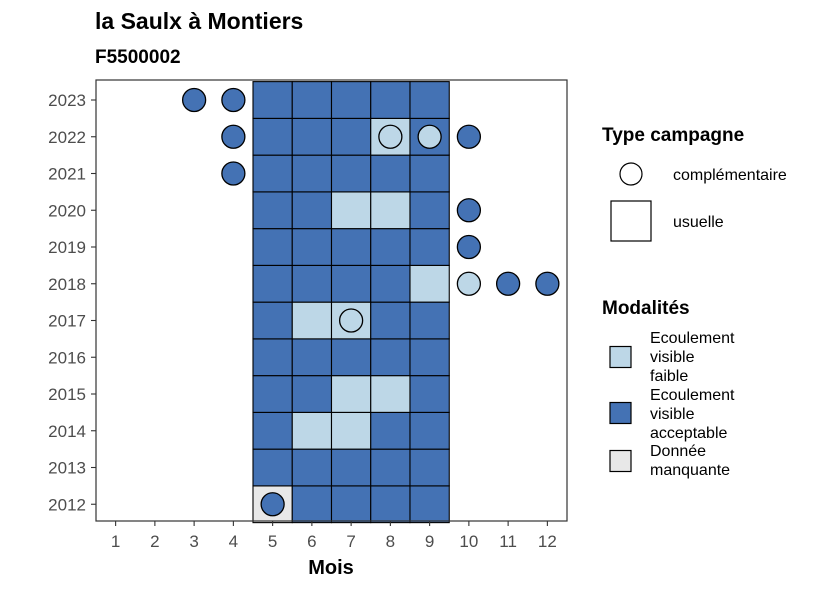  Describe the element at coordinates (646, 308) in the screenshot. I see `legend-modalites-title: Modalités` at that location.